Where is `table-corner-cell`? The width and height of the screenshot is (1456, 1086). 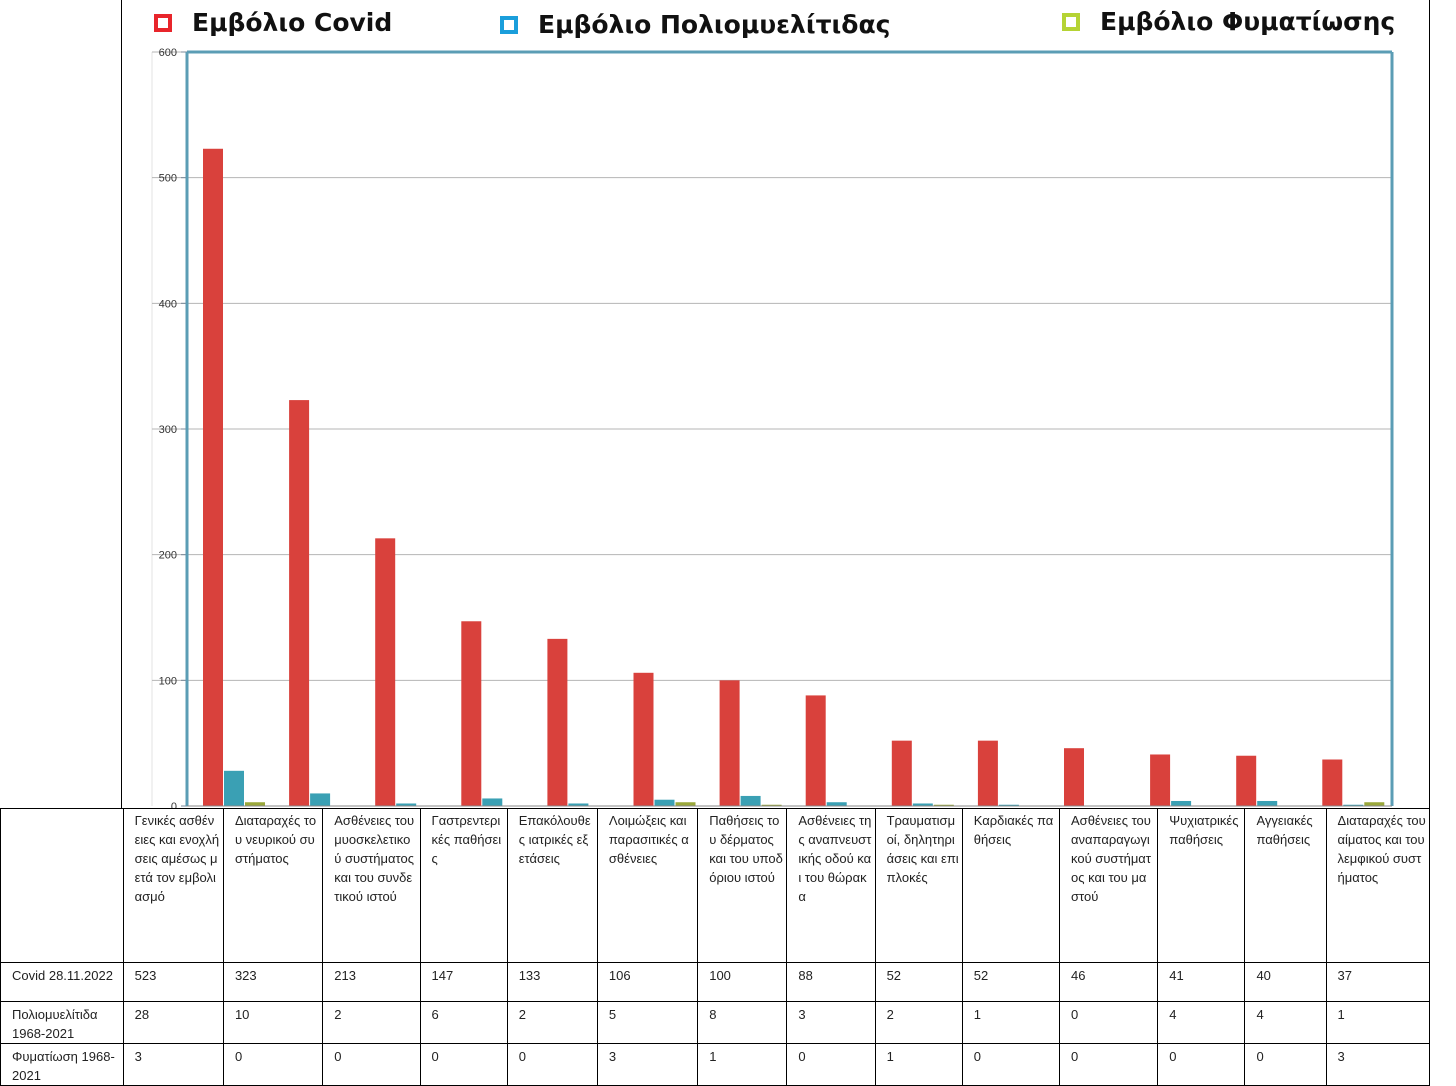 table-corner-cell is located at coordinates (62, 886).